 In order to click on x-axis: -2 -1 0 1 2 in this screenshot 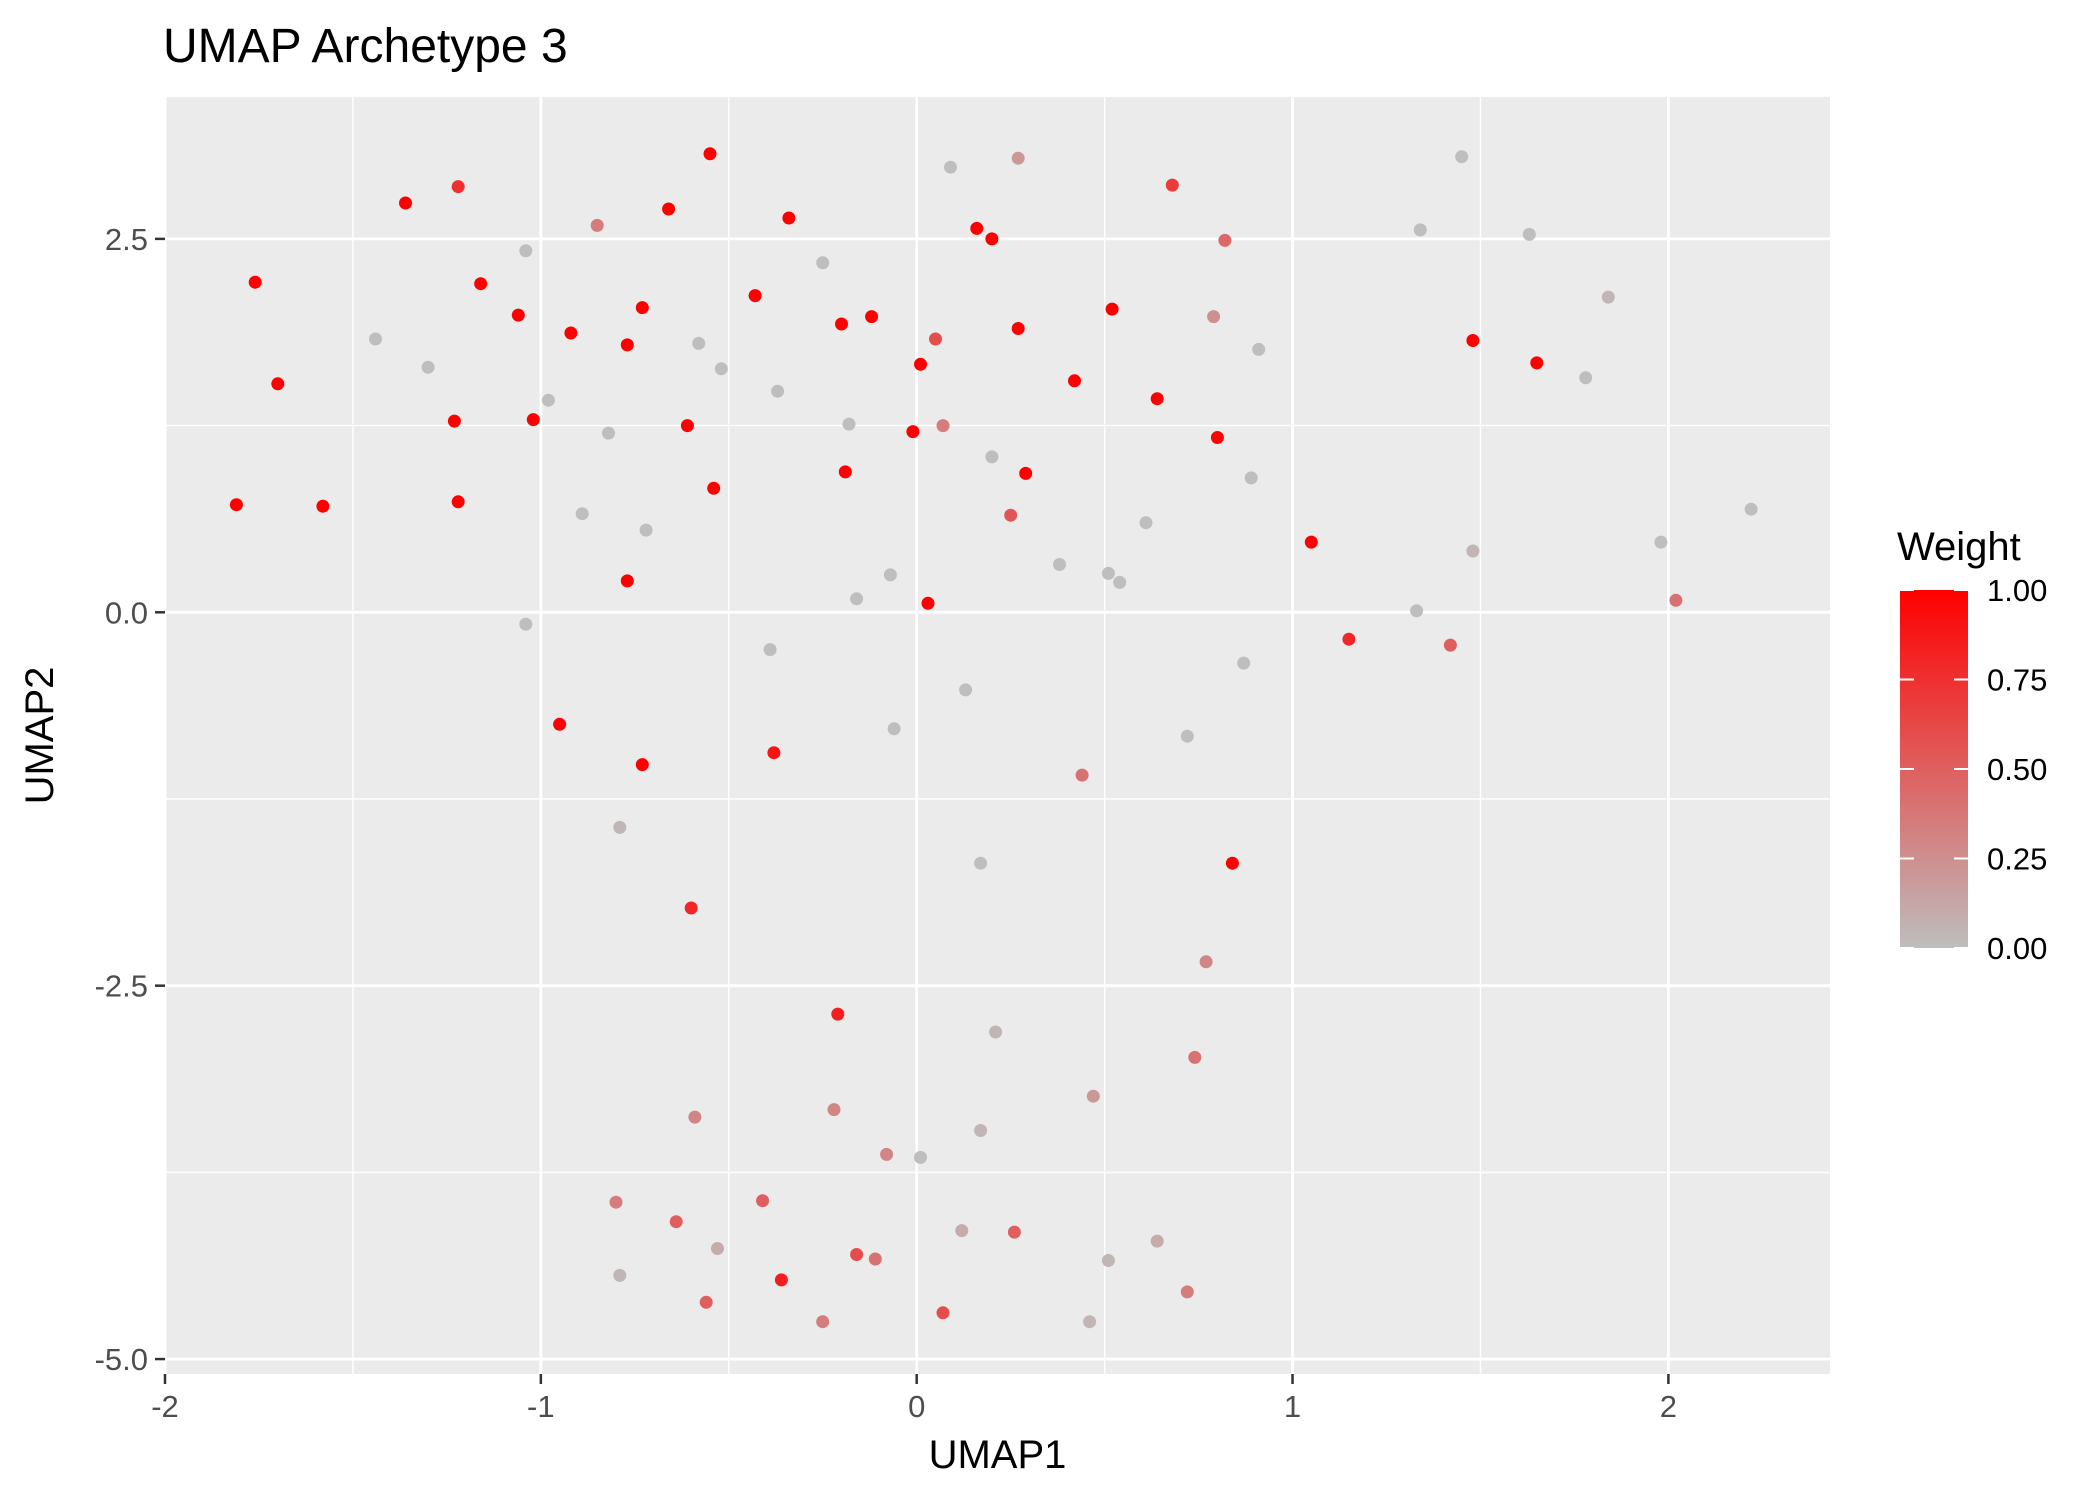, I will do `click(914, 1399)`.